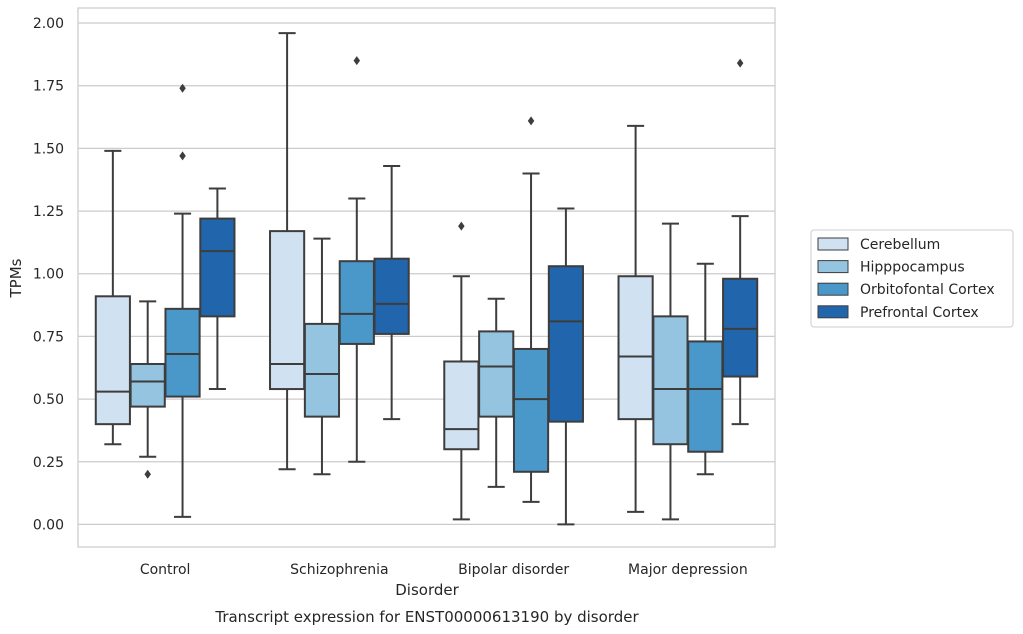 The image size is (1023, 634). What do you see at coordinates (48, 212) in the screenshot?
I see `y-tick-label: 1.25` at bounding box center [48, 212].